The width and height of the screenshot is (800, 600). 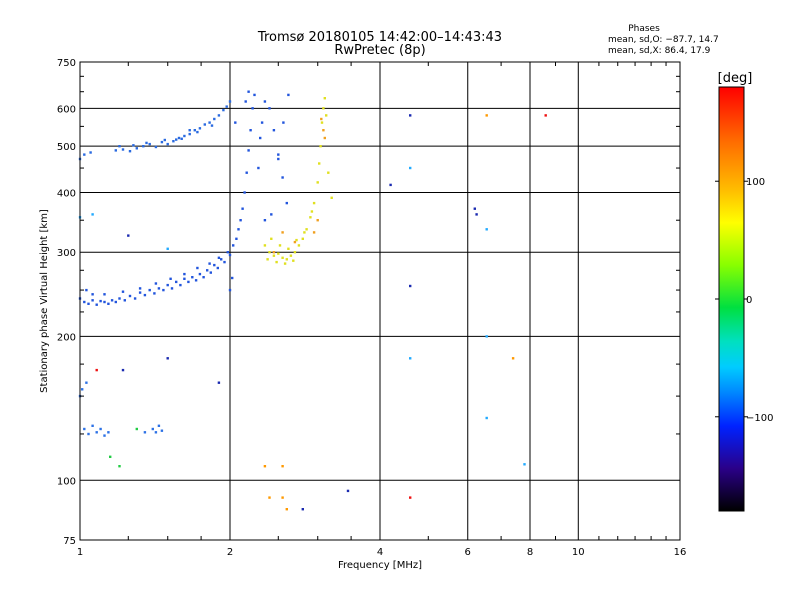 What do you see at coordinates (644, 29) in the screenshot?
I see `phase-info-title: Phases` at bounding box center [644, 29].